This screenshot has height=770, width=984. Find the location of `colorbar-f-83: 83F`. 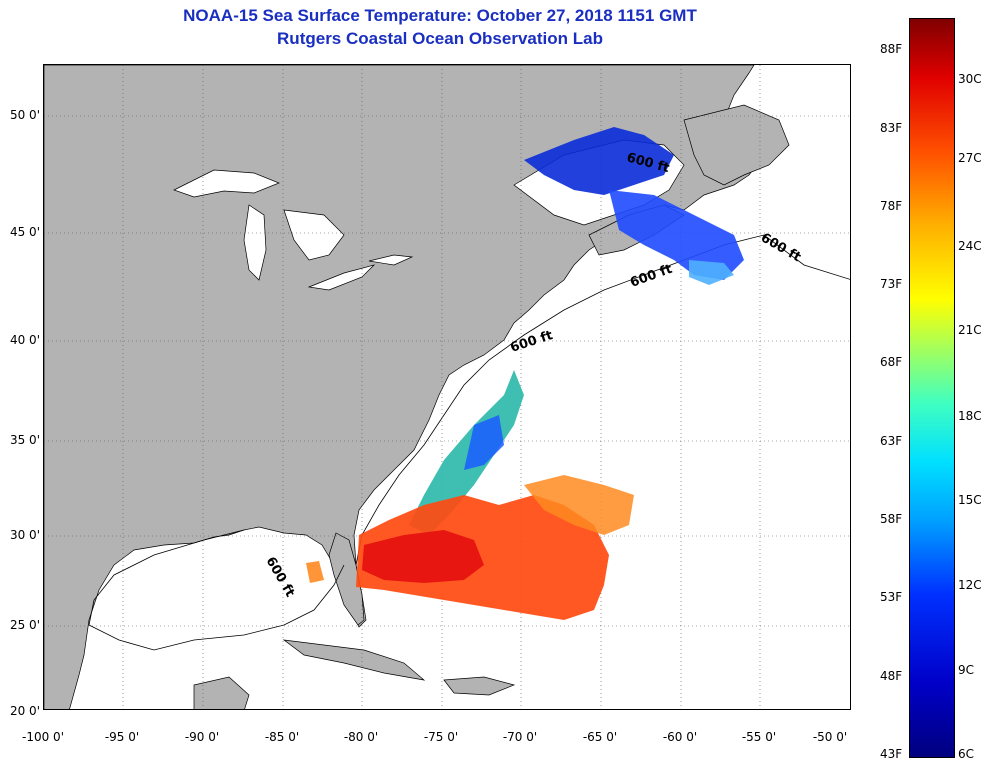

colorbar-f-83: 83F is located at coordinates (891, 128).